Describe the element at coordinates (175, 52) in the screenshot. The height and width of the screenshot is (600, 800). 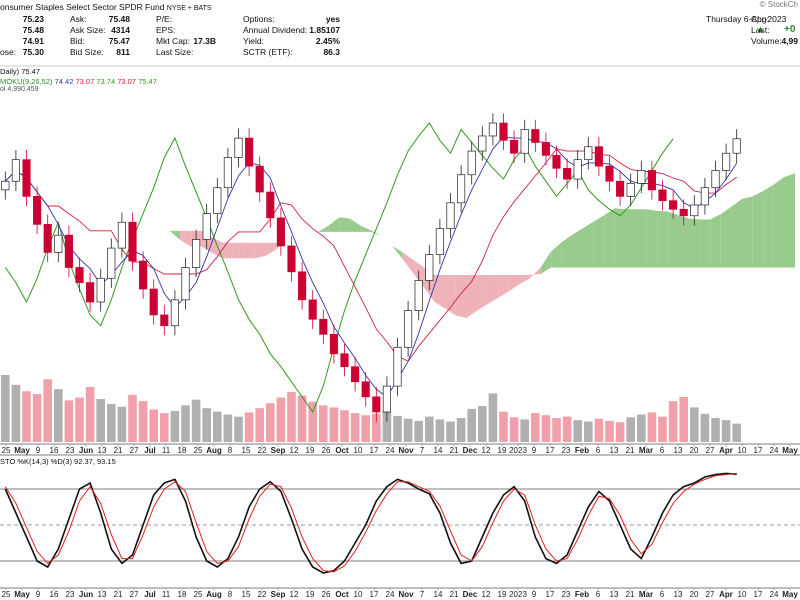
I see `col3-label: Last Size:` at that location.